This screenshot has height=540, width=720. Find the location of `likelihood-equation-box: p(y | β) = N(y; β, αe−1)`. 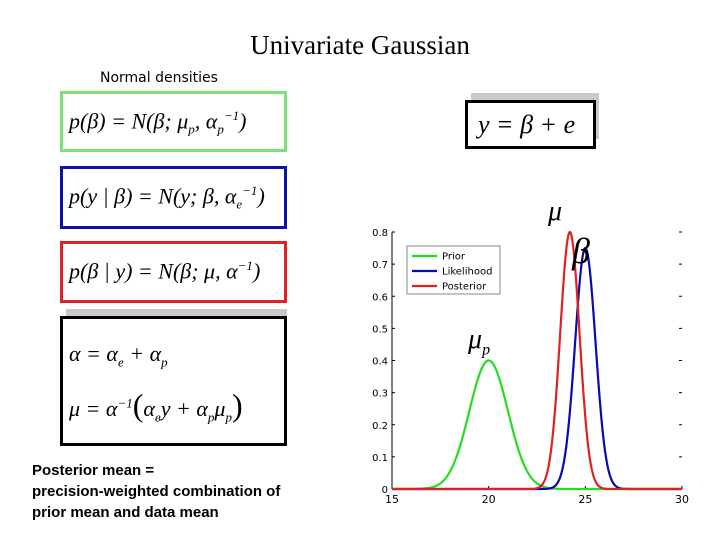

likelihood-equation-box: p(y | β) = N(y; β, αe−1) is located at coordinates (173, 197).